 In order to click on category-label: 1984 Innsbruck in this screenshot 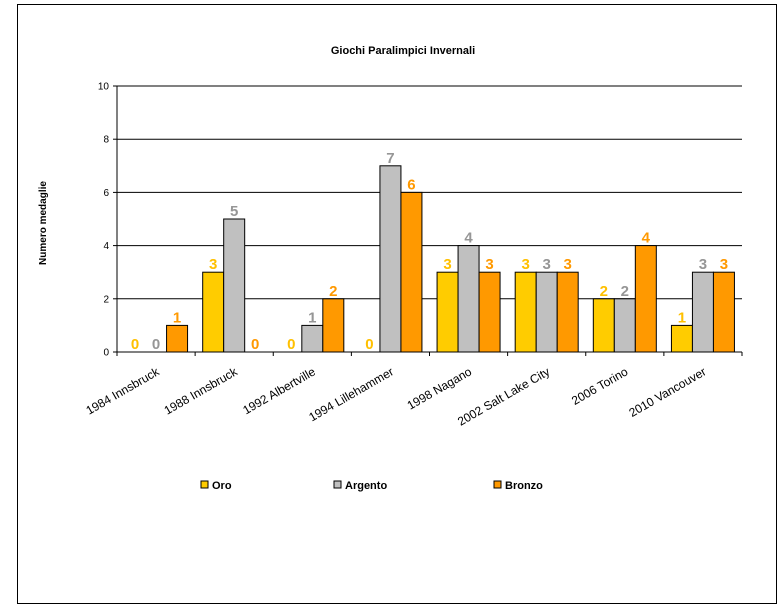, I will do `click(122, 391)`.